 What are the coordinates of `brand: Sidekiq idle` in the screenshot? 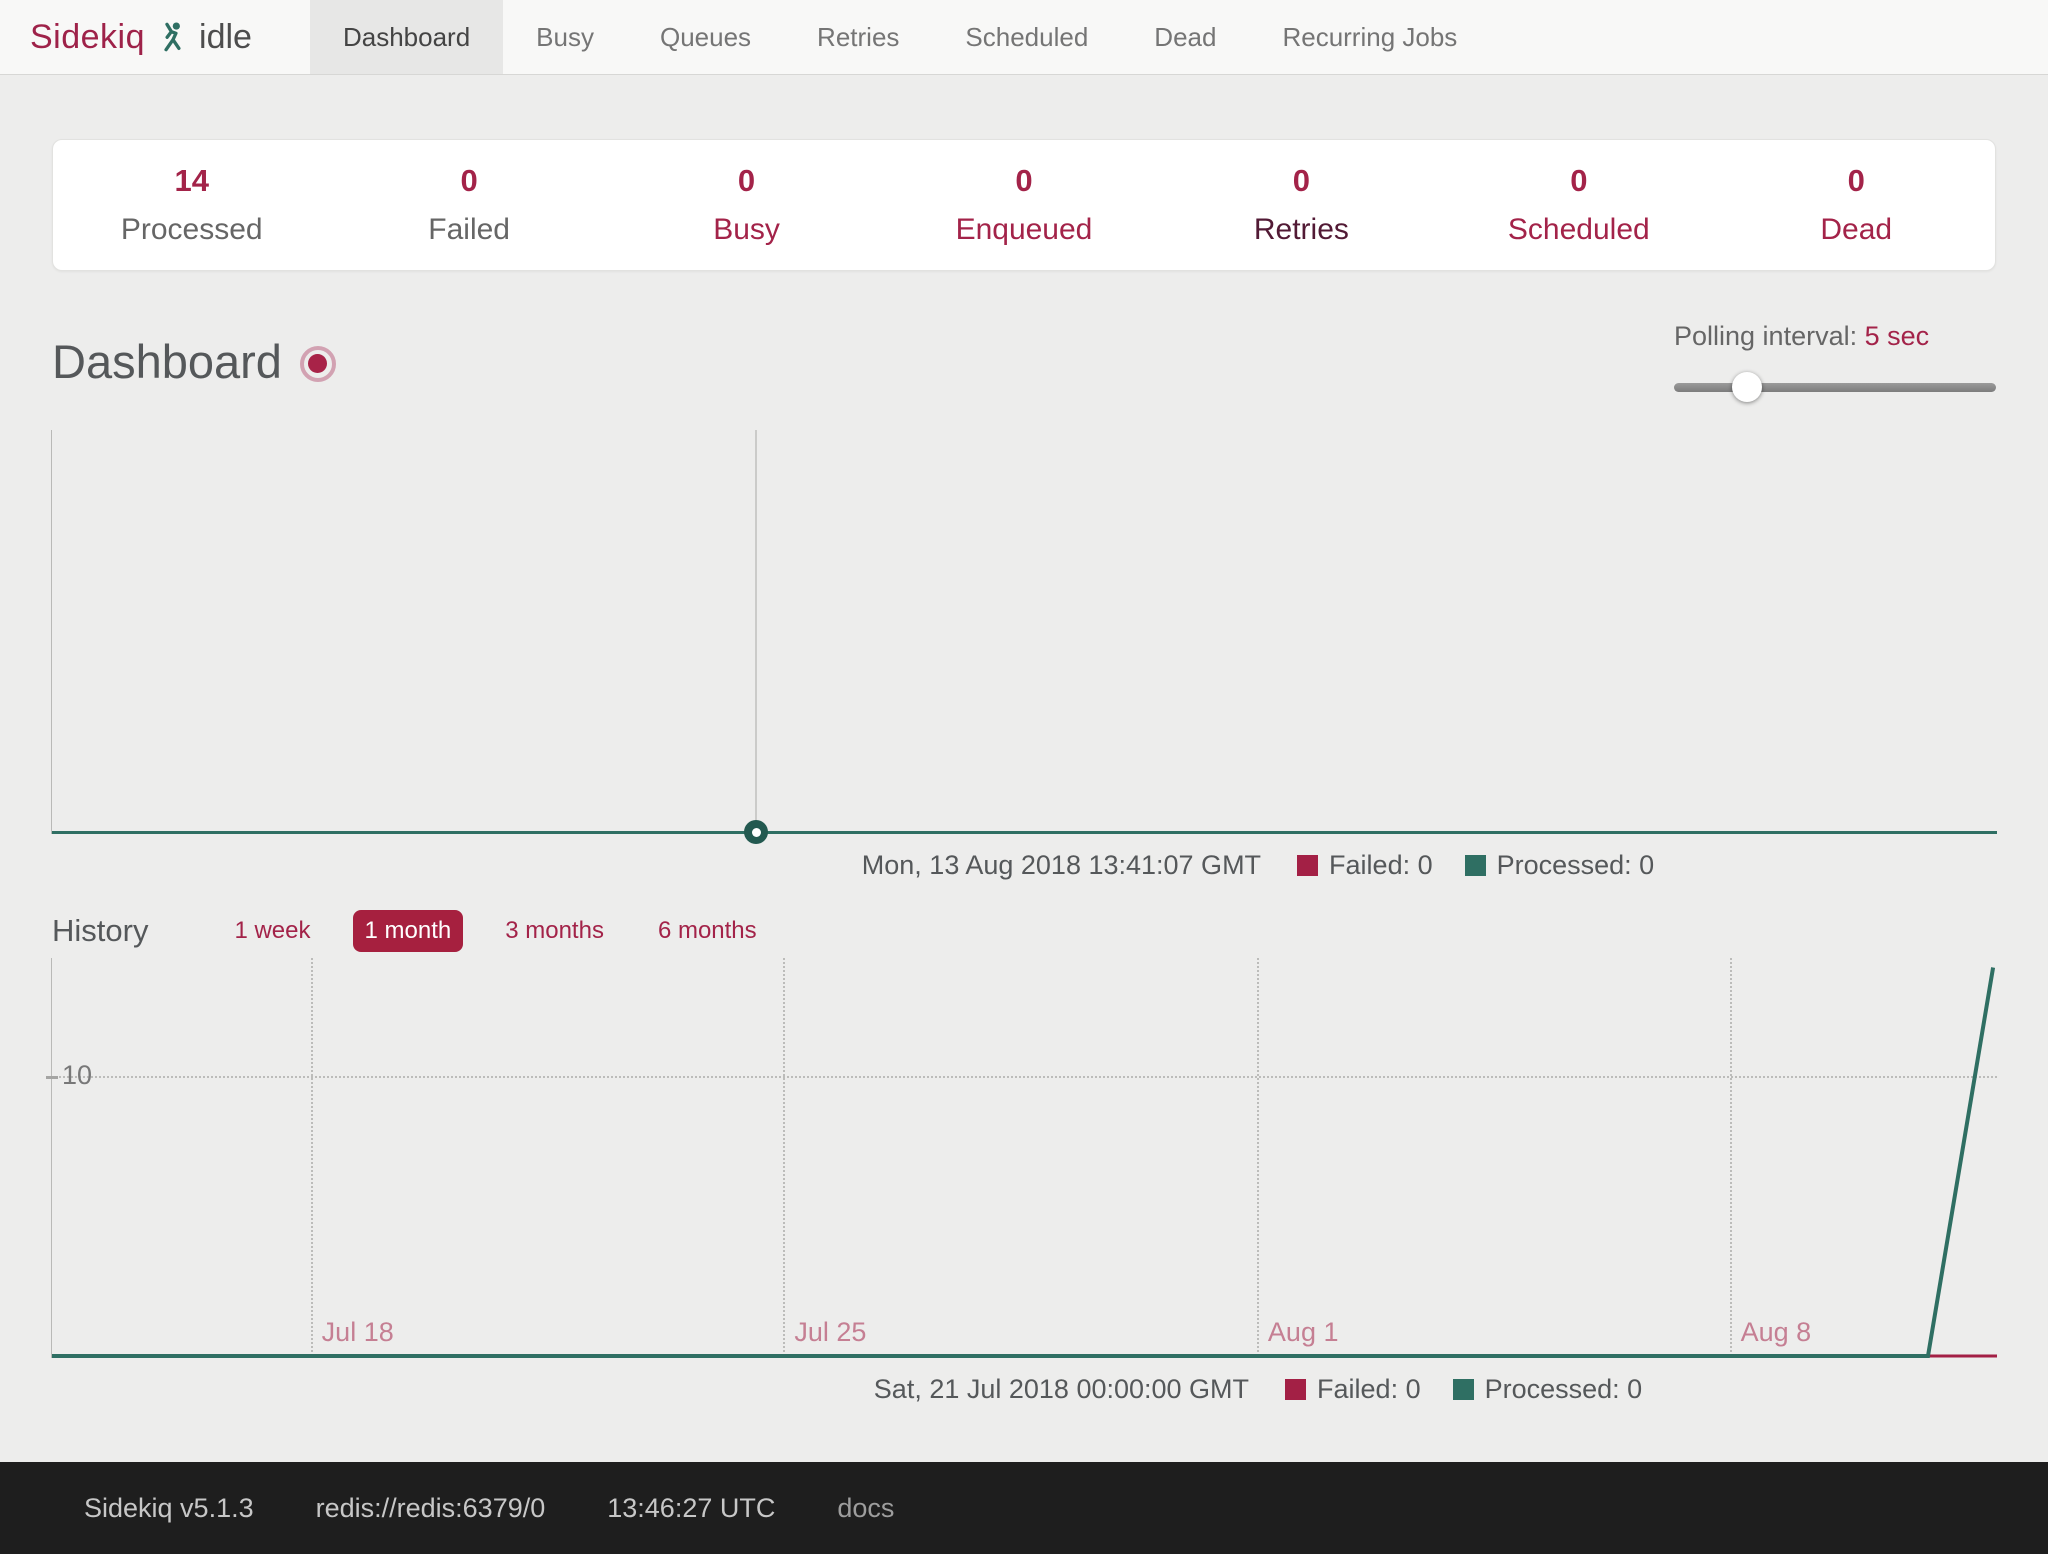 It's located at (126, 37).